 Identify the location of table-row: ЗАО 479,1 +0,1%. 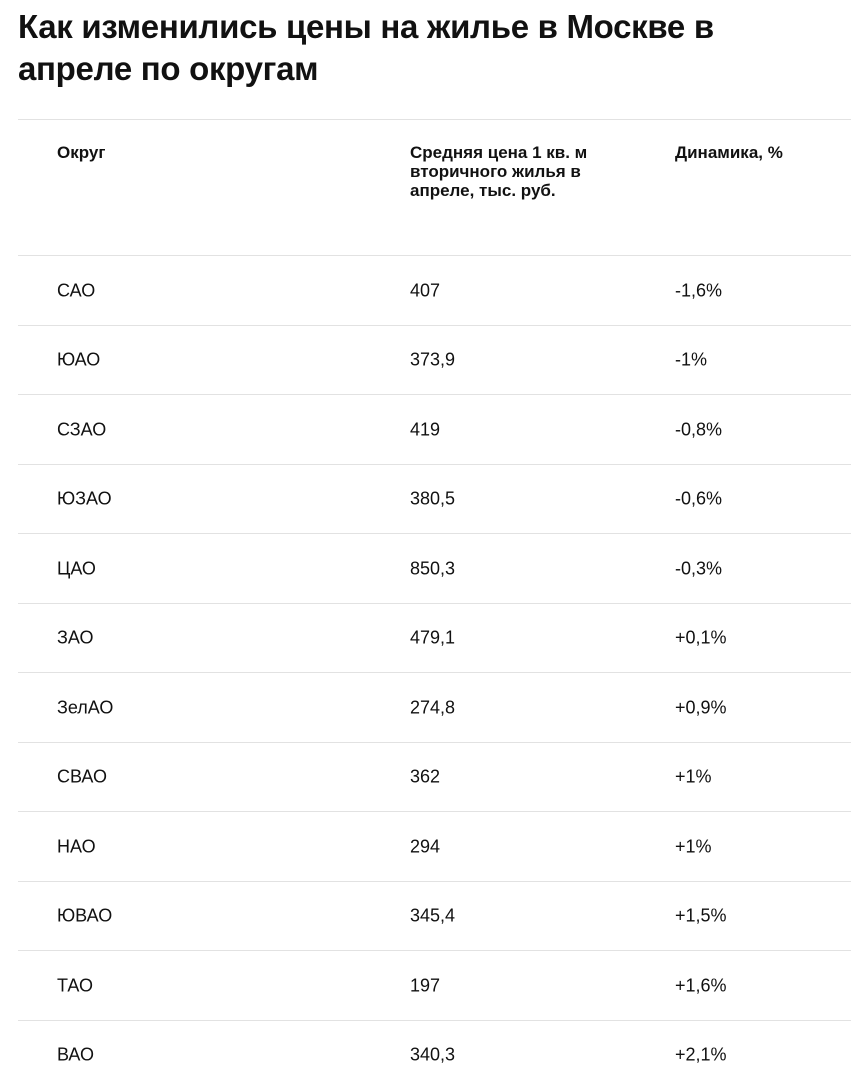
(434, 638).